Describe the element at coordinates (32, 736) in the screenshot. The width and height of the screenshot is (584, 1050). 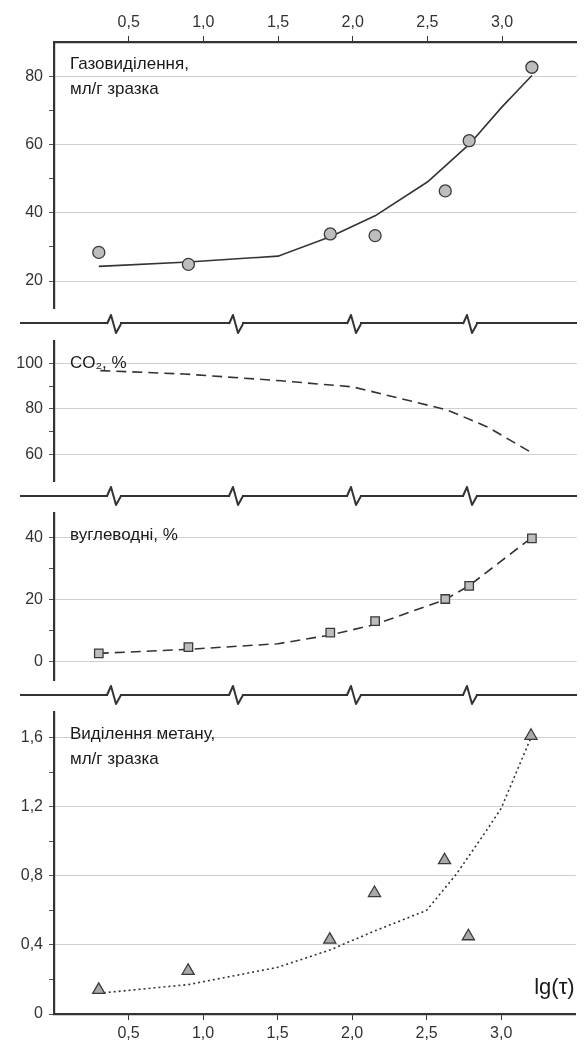
I see `y-tick-label: 1,6` at that location.